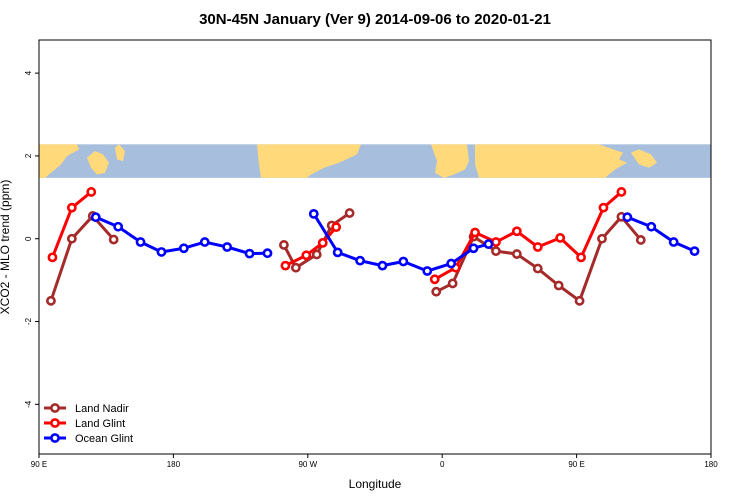 The width and height of the screenshot is (750, 500). I want to click on x-tick-label-3: 0, so click(442, 464).